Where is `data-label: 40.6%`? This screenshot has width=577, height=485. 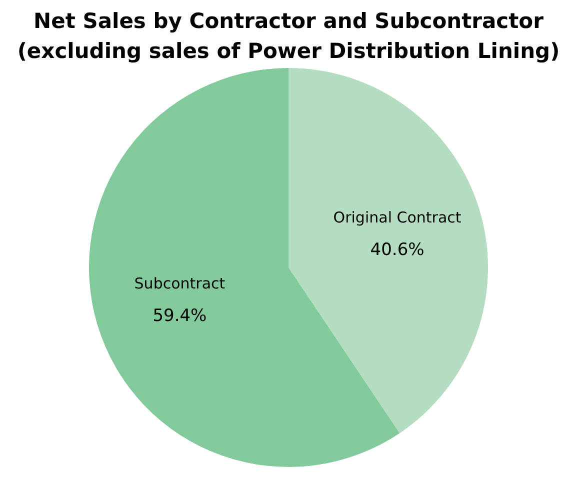
data-label: 40.6% is located at coordinates (397, 250).